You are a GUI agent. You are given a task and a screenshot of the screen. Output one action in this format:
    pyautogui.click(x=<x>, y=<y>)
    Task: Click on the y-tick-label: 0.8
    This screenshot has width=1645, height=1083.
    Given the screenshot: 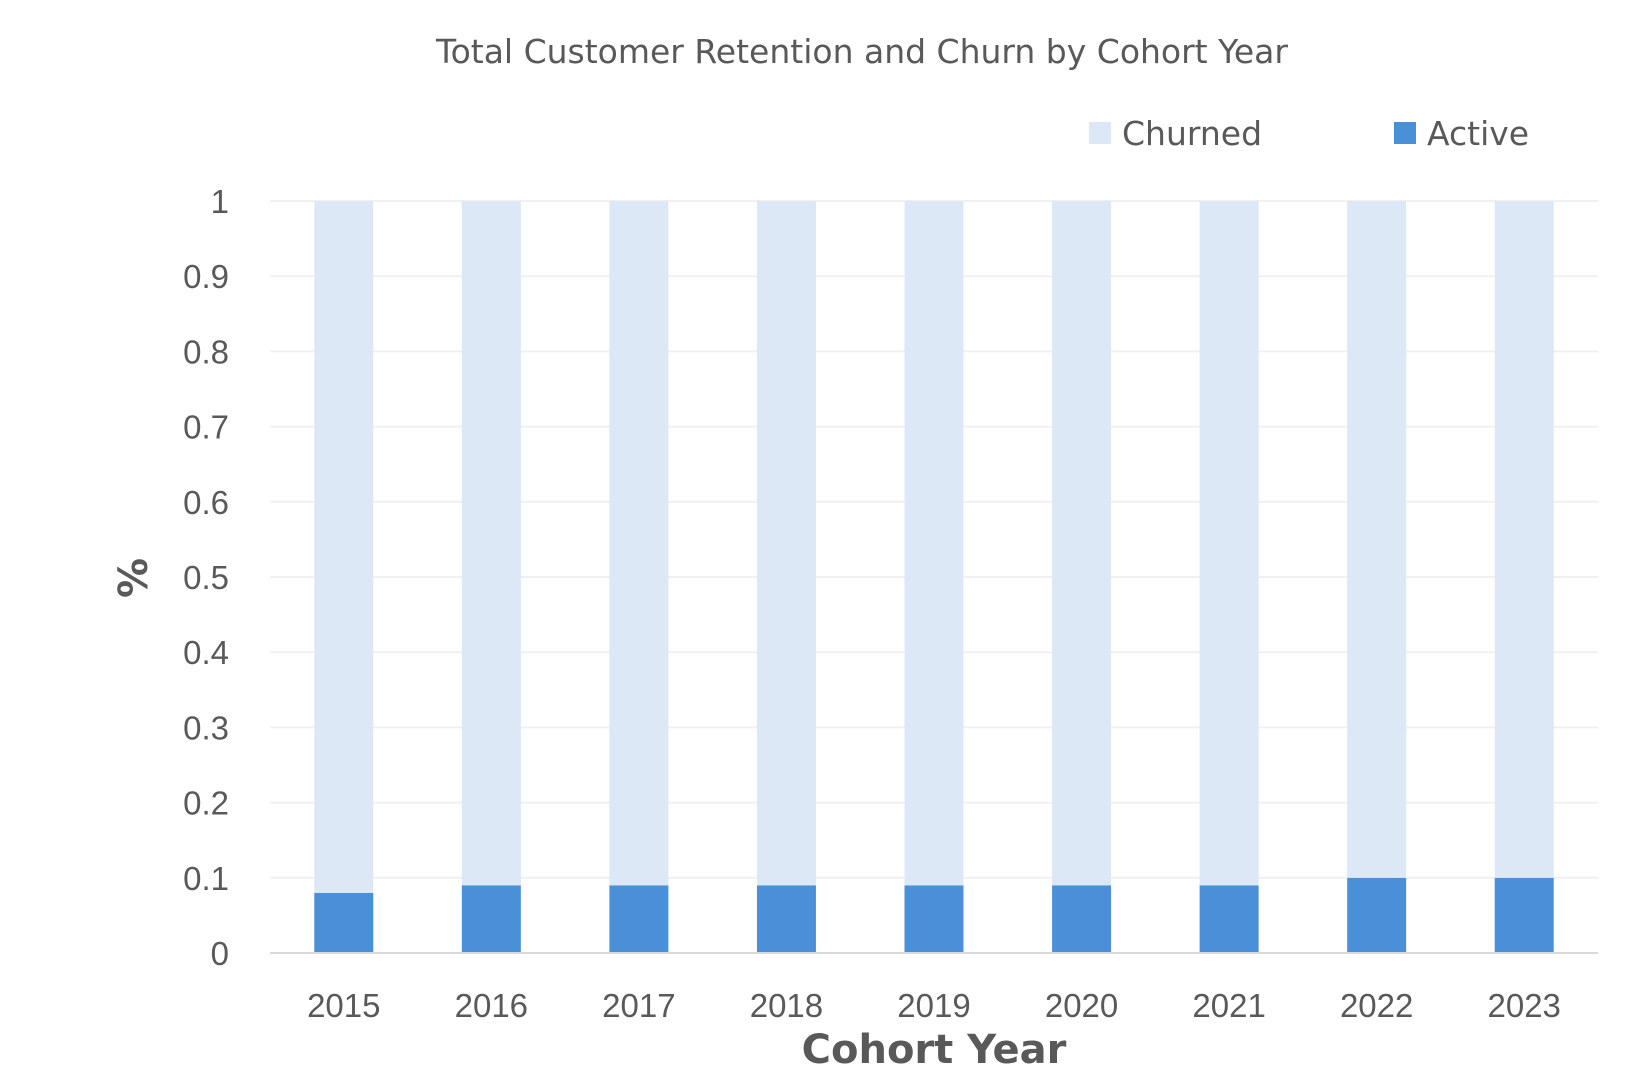 What is the action you would take?
    pyautogui.click(x=206, y=351)
    